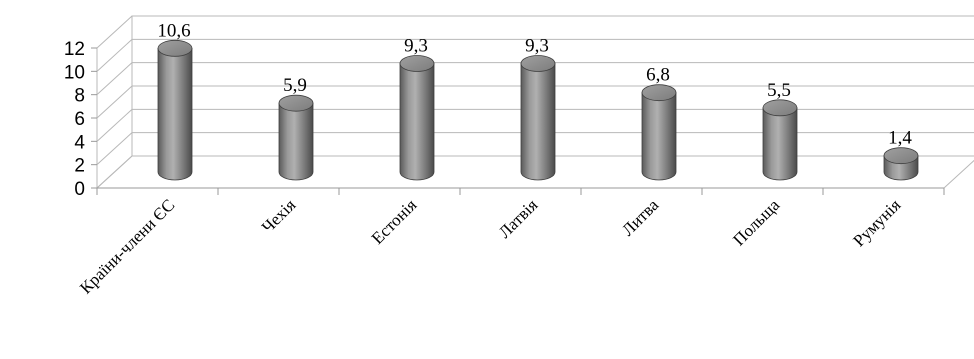  What do you see at coordinates (900, 138) in the screenshot?
I see `data-label: 1,4` at bounding box center [900, 138].